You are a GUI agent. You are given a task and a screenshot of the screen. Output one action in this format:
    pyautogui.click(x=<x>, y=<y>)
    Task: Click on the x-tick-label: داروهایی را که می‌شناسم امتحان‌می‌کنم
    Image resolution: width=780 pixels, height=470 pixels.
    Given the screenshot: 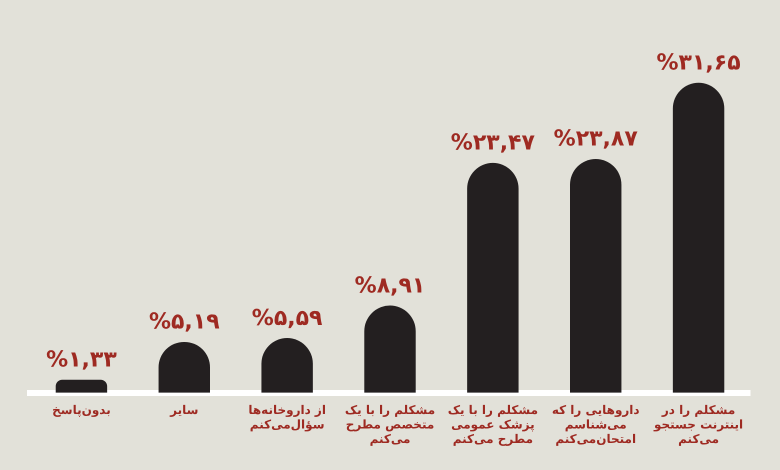 What is the action you would take?
    pyautogui.click(x=596, y=424)
    